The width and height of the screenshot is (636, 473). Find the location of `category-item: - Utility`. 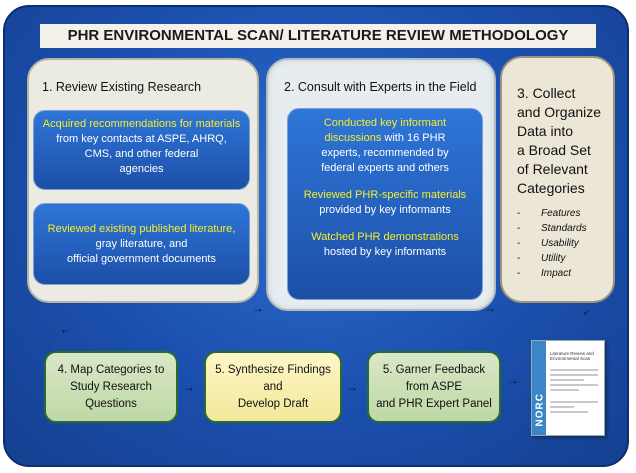

category-item: - Utility is located at coordinates (541, 258).